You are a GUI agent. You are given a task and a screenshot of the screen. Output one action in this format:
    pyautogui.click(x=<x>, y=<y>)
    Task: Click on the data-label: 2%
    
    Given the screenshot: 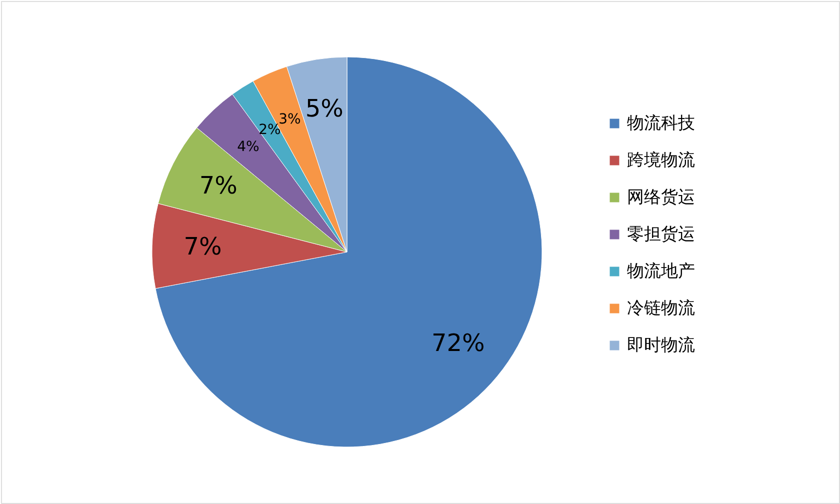 What is the action you would take?
    pyautogui.click(x=269, y=130)
    